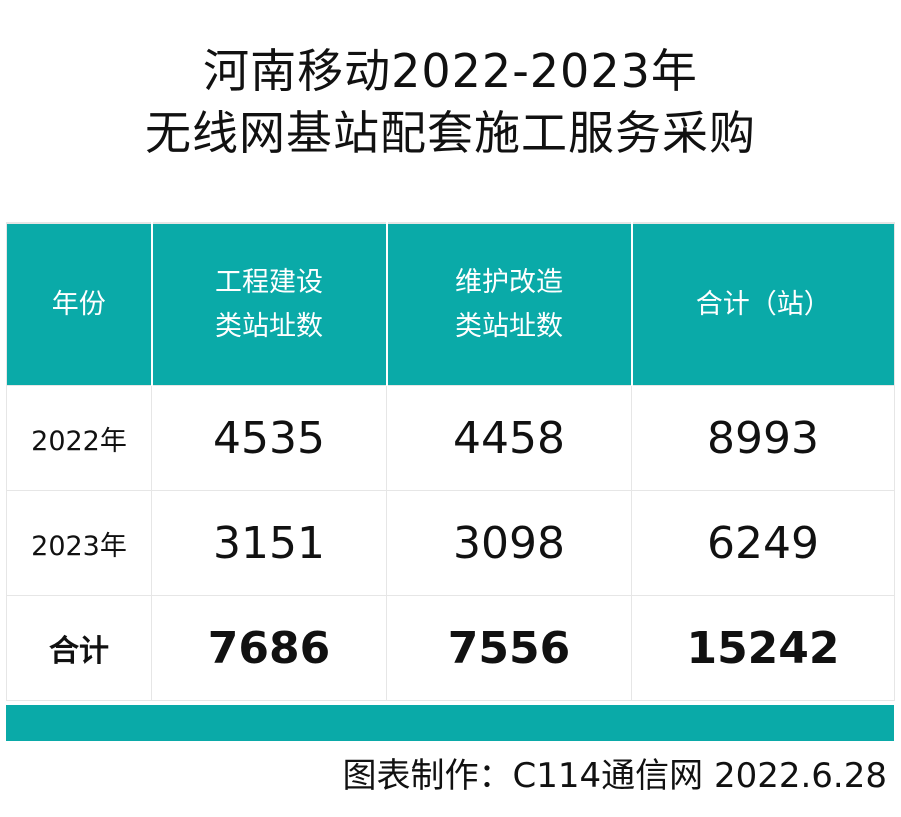 This screenshot has width=901, height=817. I want to click on cell-engineering: 3151, so click(269, 543).